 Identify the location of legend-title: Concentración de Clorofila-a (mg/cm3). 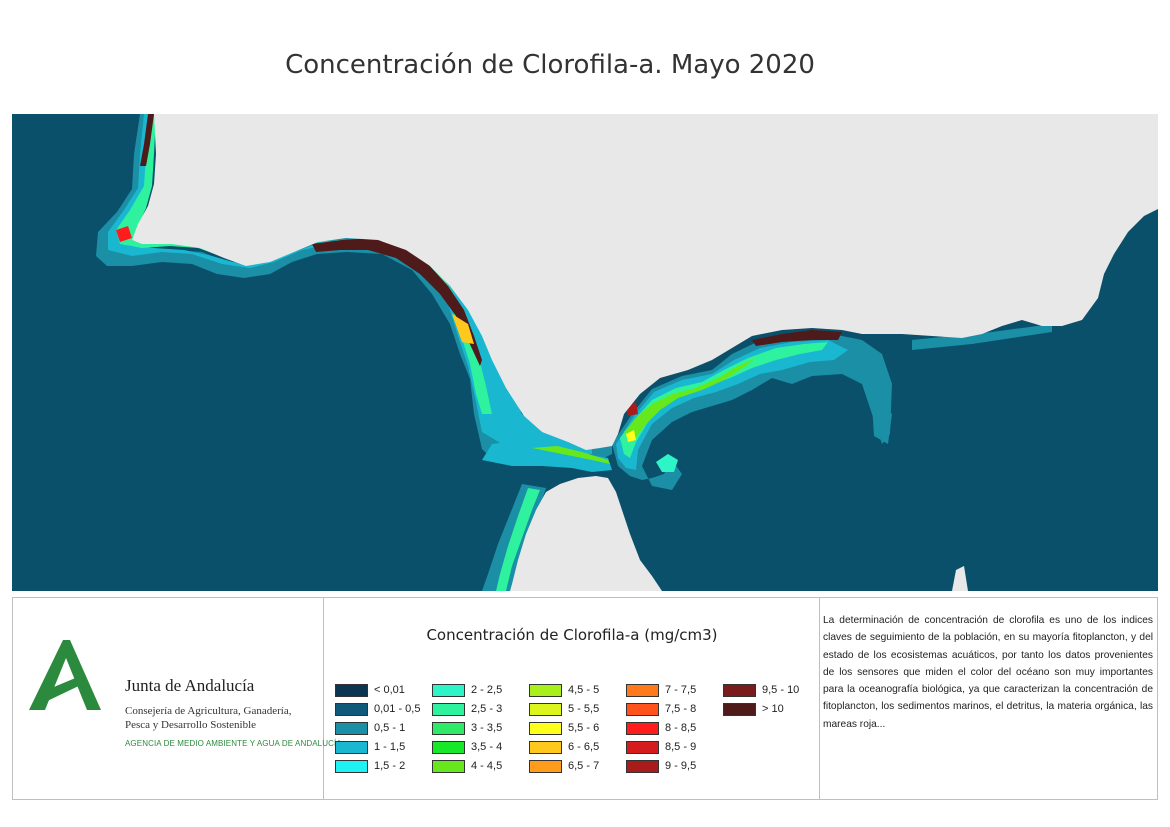
(572, 635).